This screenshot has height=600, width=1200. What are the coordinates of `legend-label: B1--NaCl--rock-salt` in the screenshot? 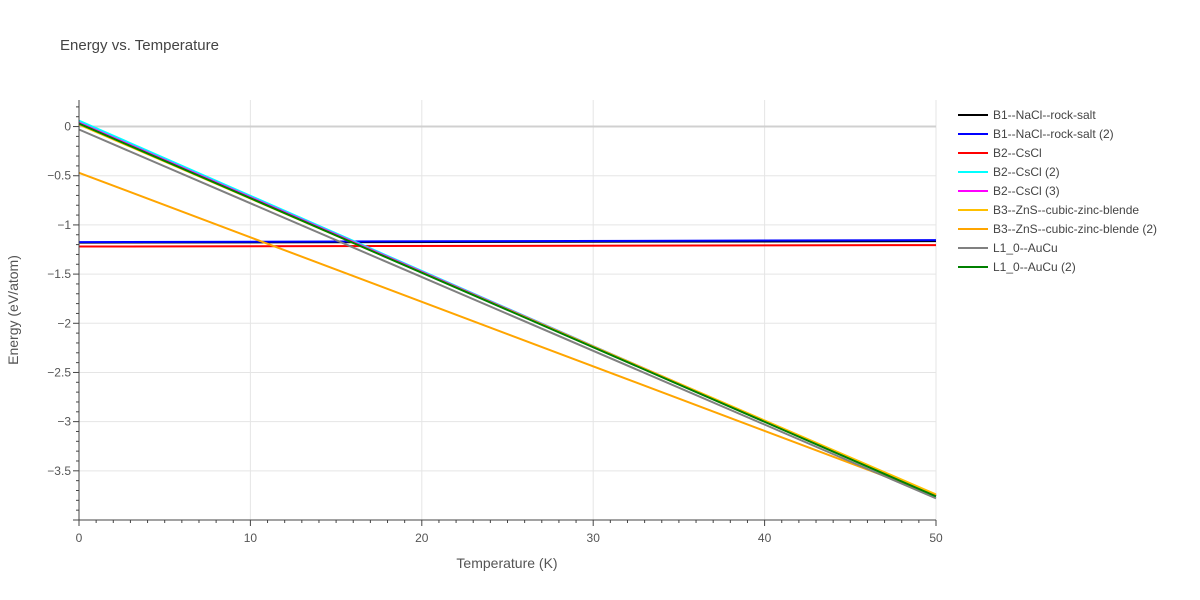 It's located at (1044, 115).